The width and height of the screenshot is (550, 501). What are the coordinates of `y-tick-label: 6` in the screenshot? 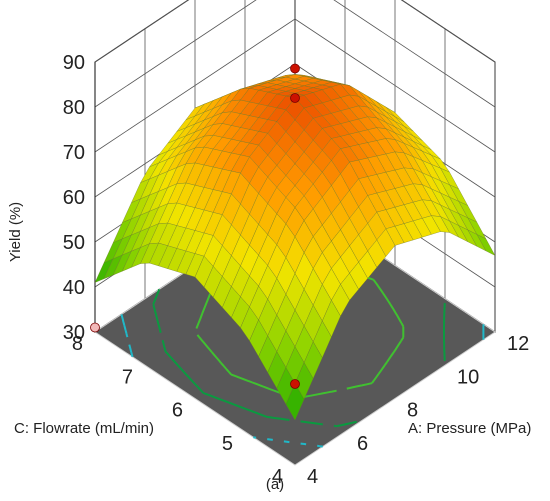 It's located at (177, 411).